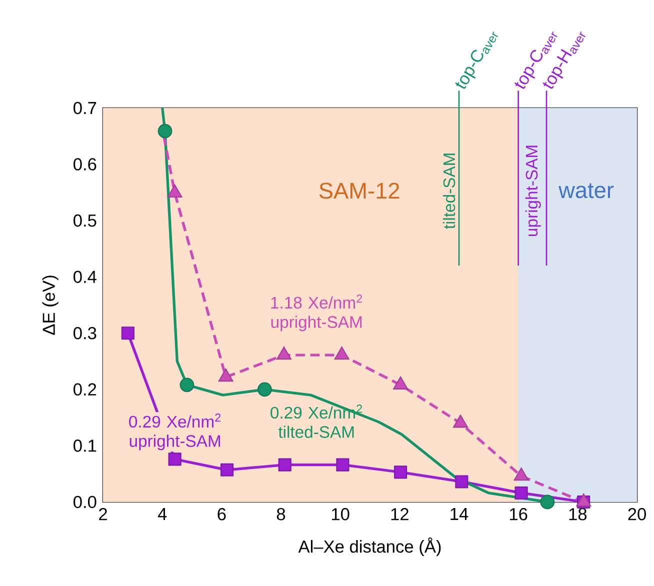 Image resolution: width=654 pixels, height=586 pixels. I want to click on x-tick-label: 6, so click(222, 514).